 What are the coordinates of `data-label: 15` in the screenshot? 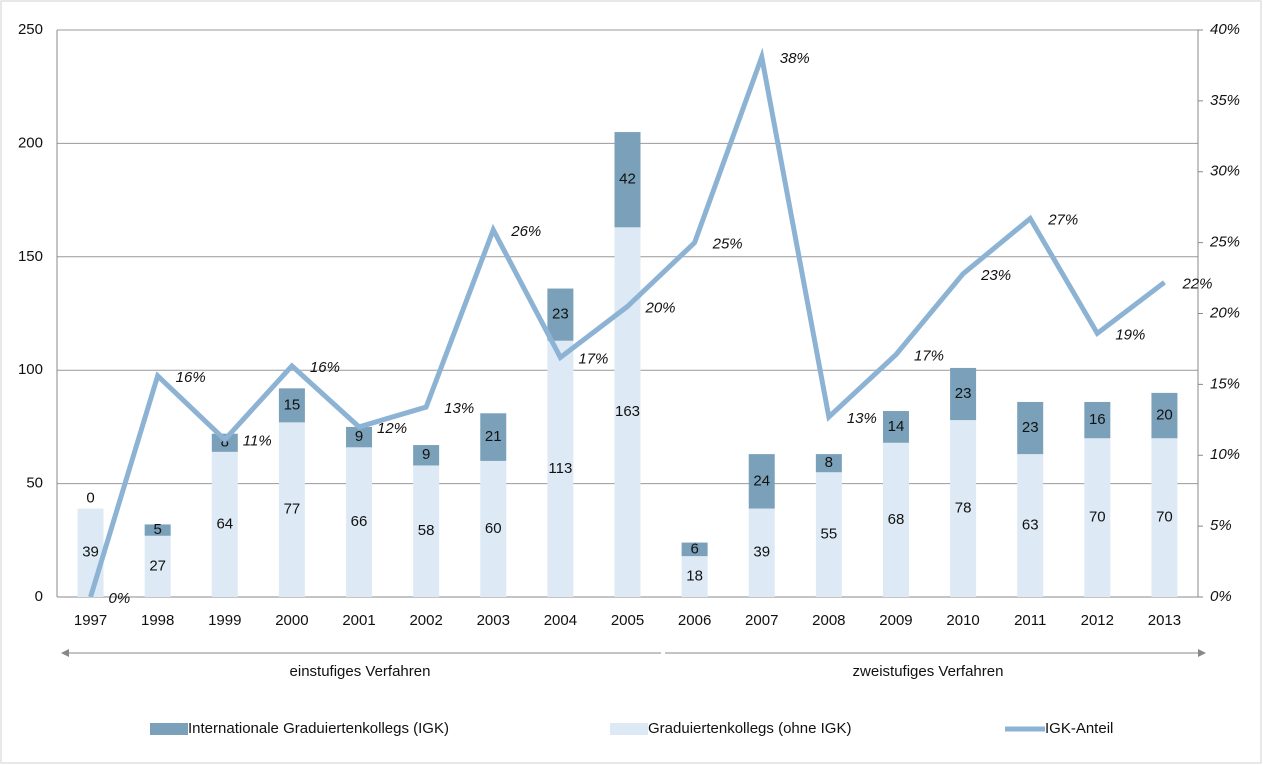 It's located at (292, 404).